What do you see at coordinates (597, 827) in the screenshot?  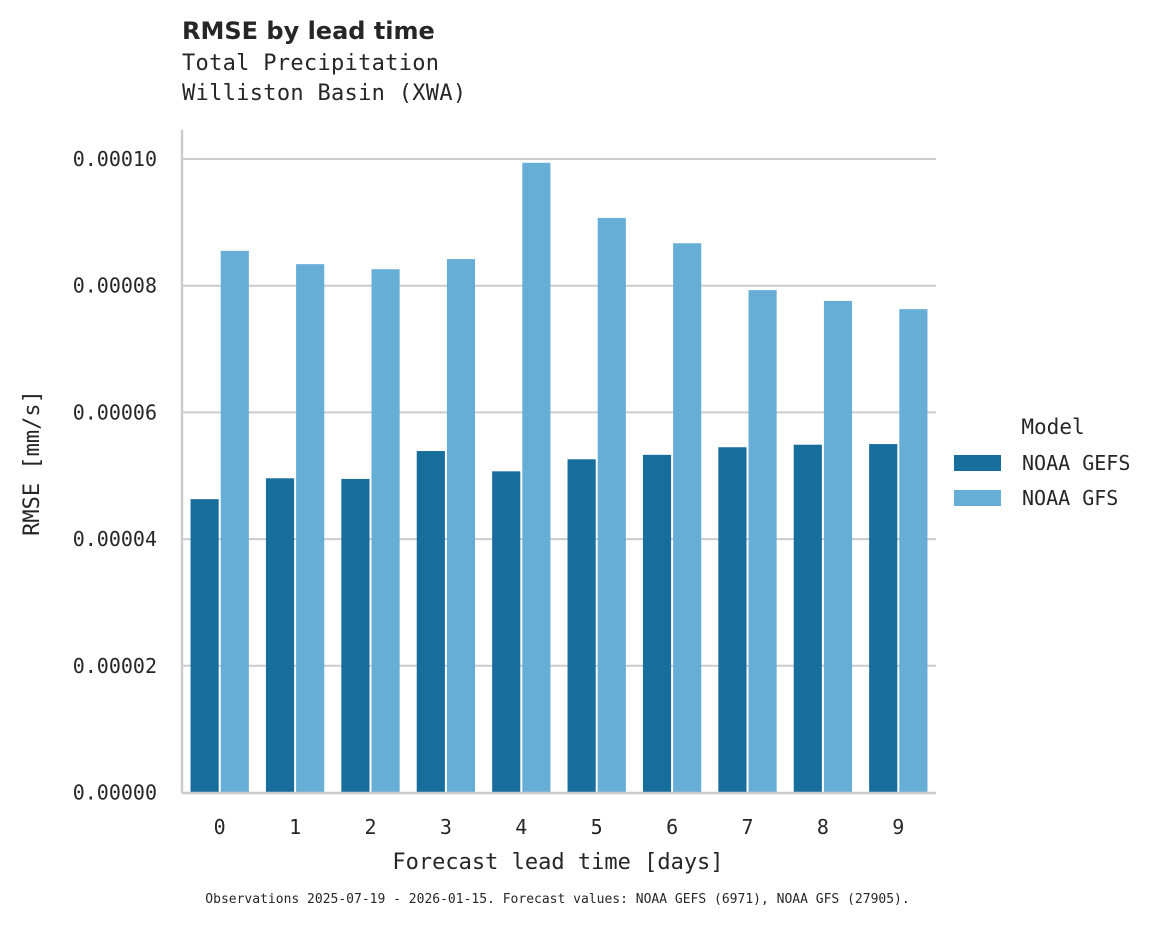 I see `x-tick-label: 5` at bounding box center [597, 827].